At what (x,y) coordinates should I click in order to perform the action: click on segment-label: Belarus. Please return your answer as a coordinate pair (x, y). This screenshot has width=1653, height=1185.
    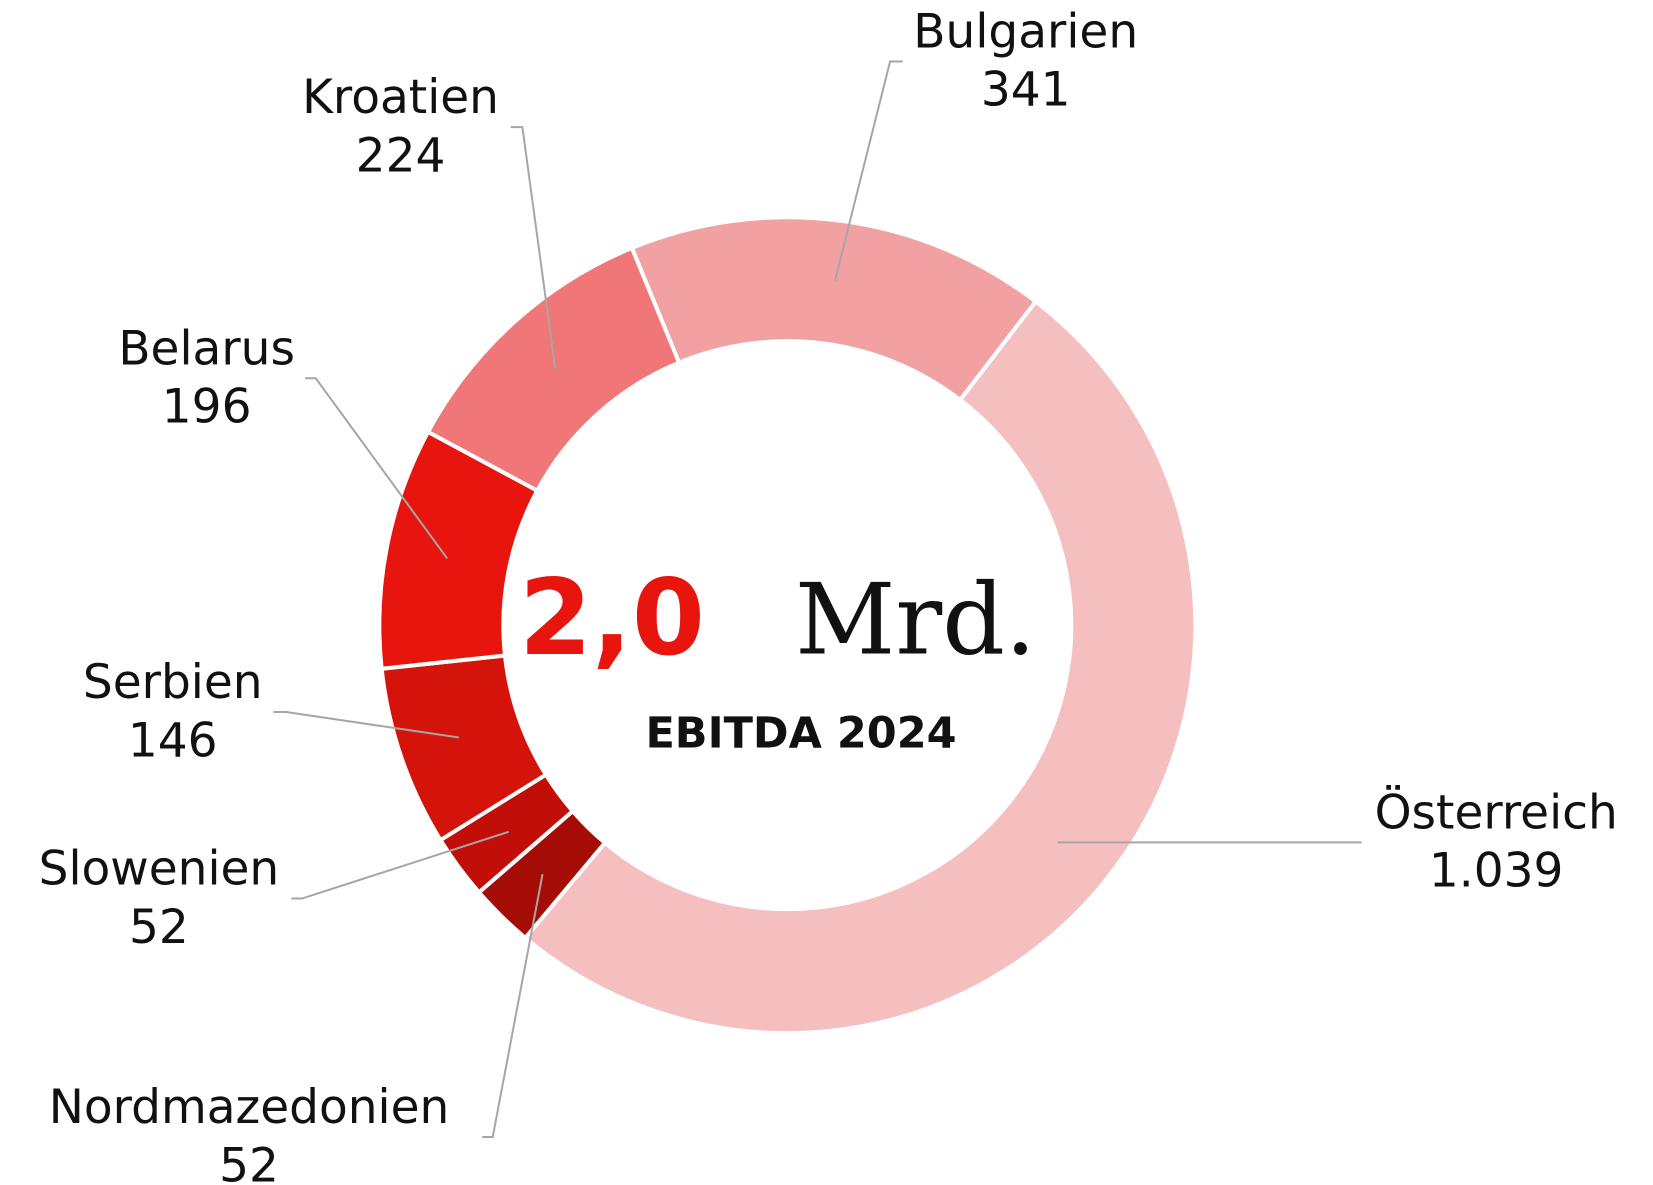
    Looking at the image, I should click on (206, 348).